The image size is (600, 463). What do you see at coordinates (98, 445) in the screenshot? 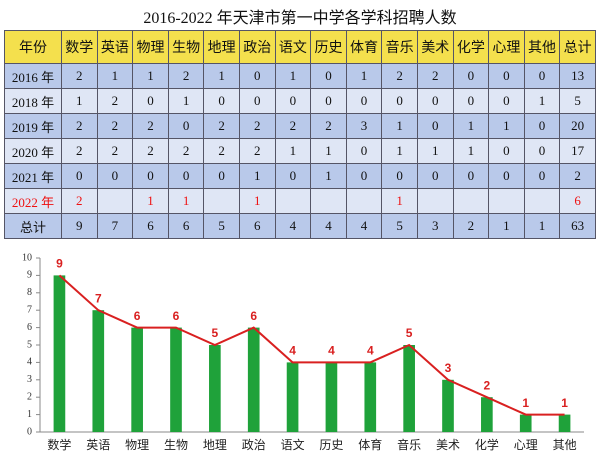
I see `x-tick-label: 英语` at bounding box center [98, 445].